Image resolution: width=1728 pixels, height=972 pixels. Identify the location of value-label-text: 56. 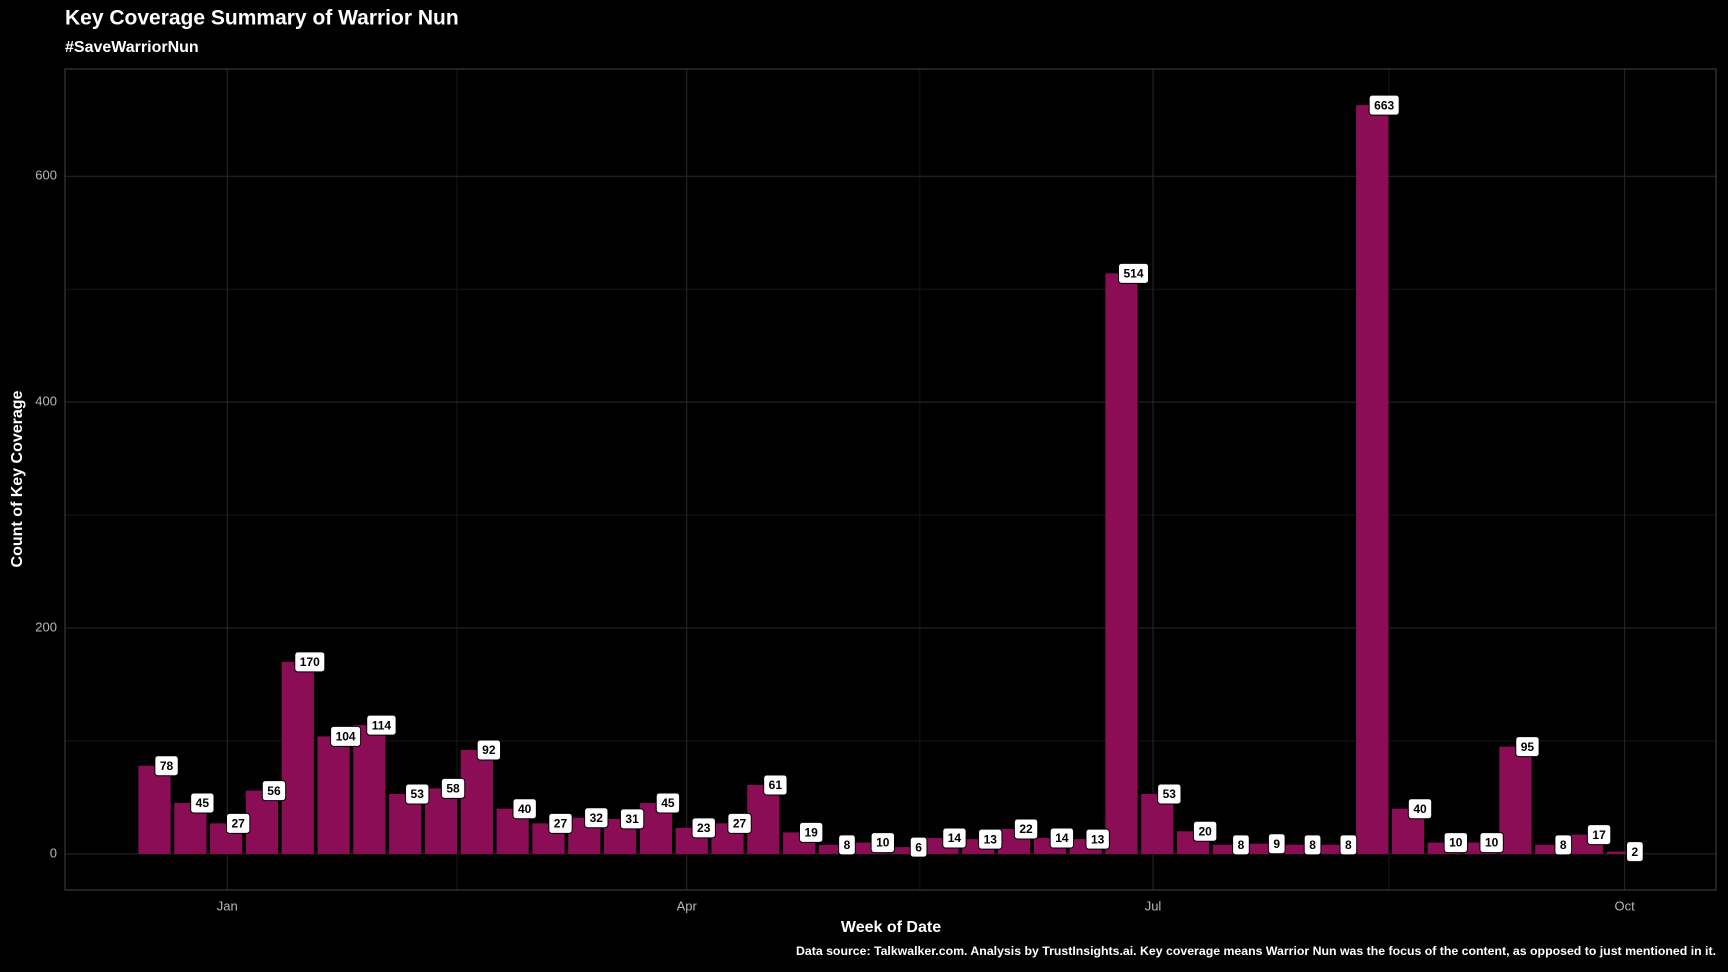
(274, 791).